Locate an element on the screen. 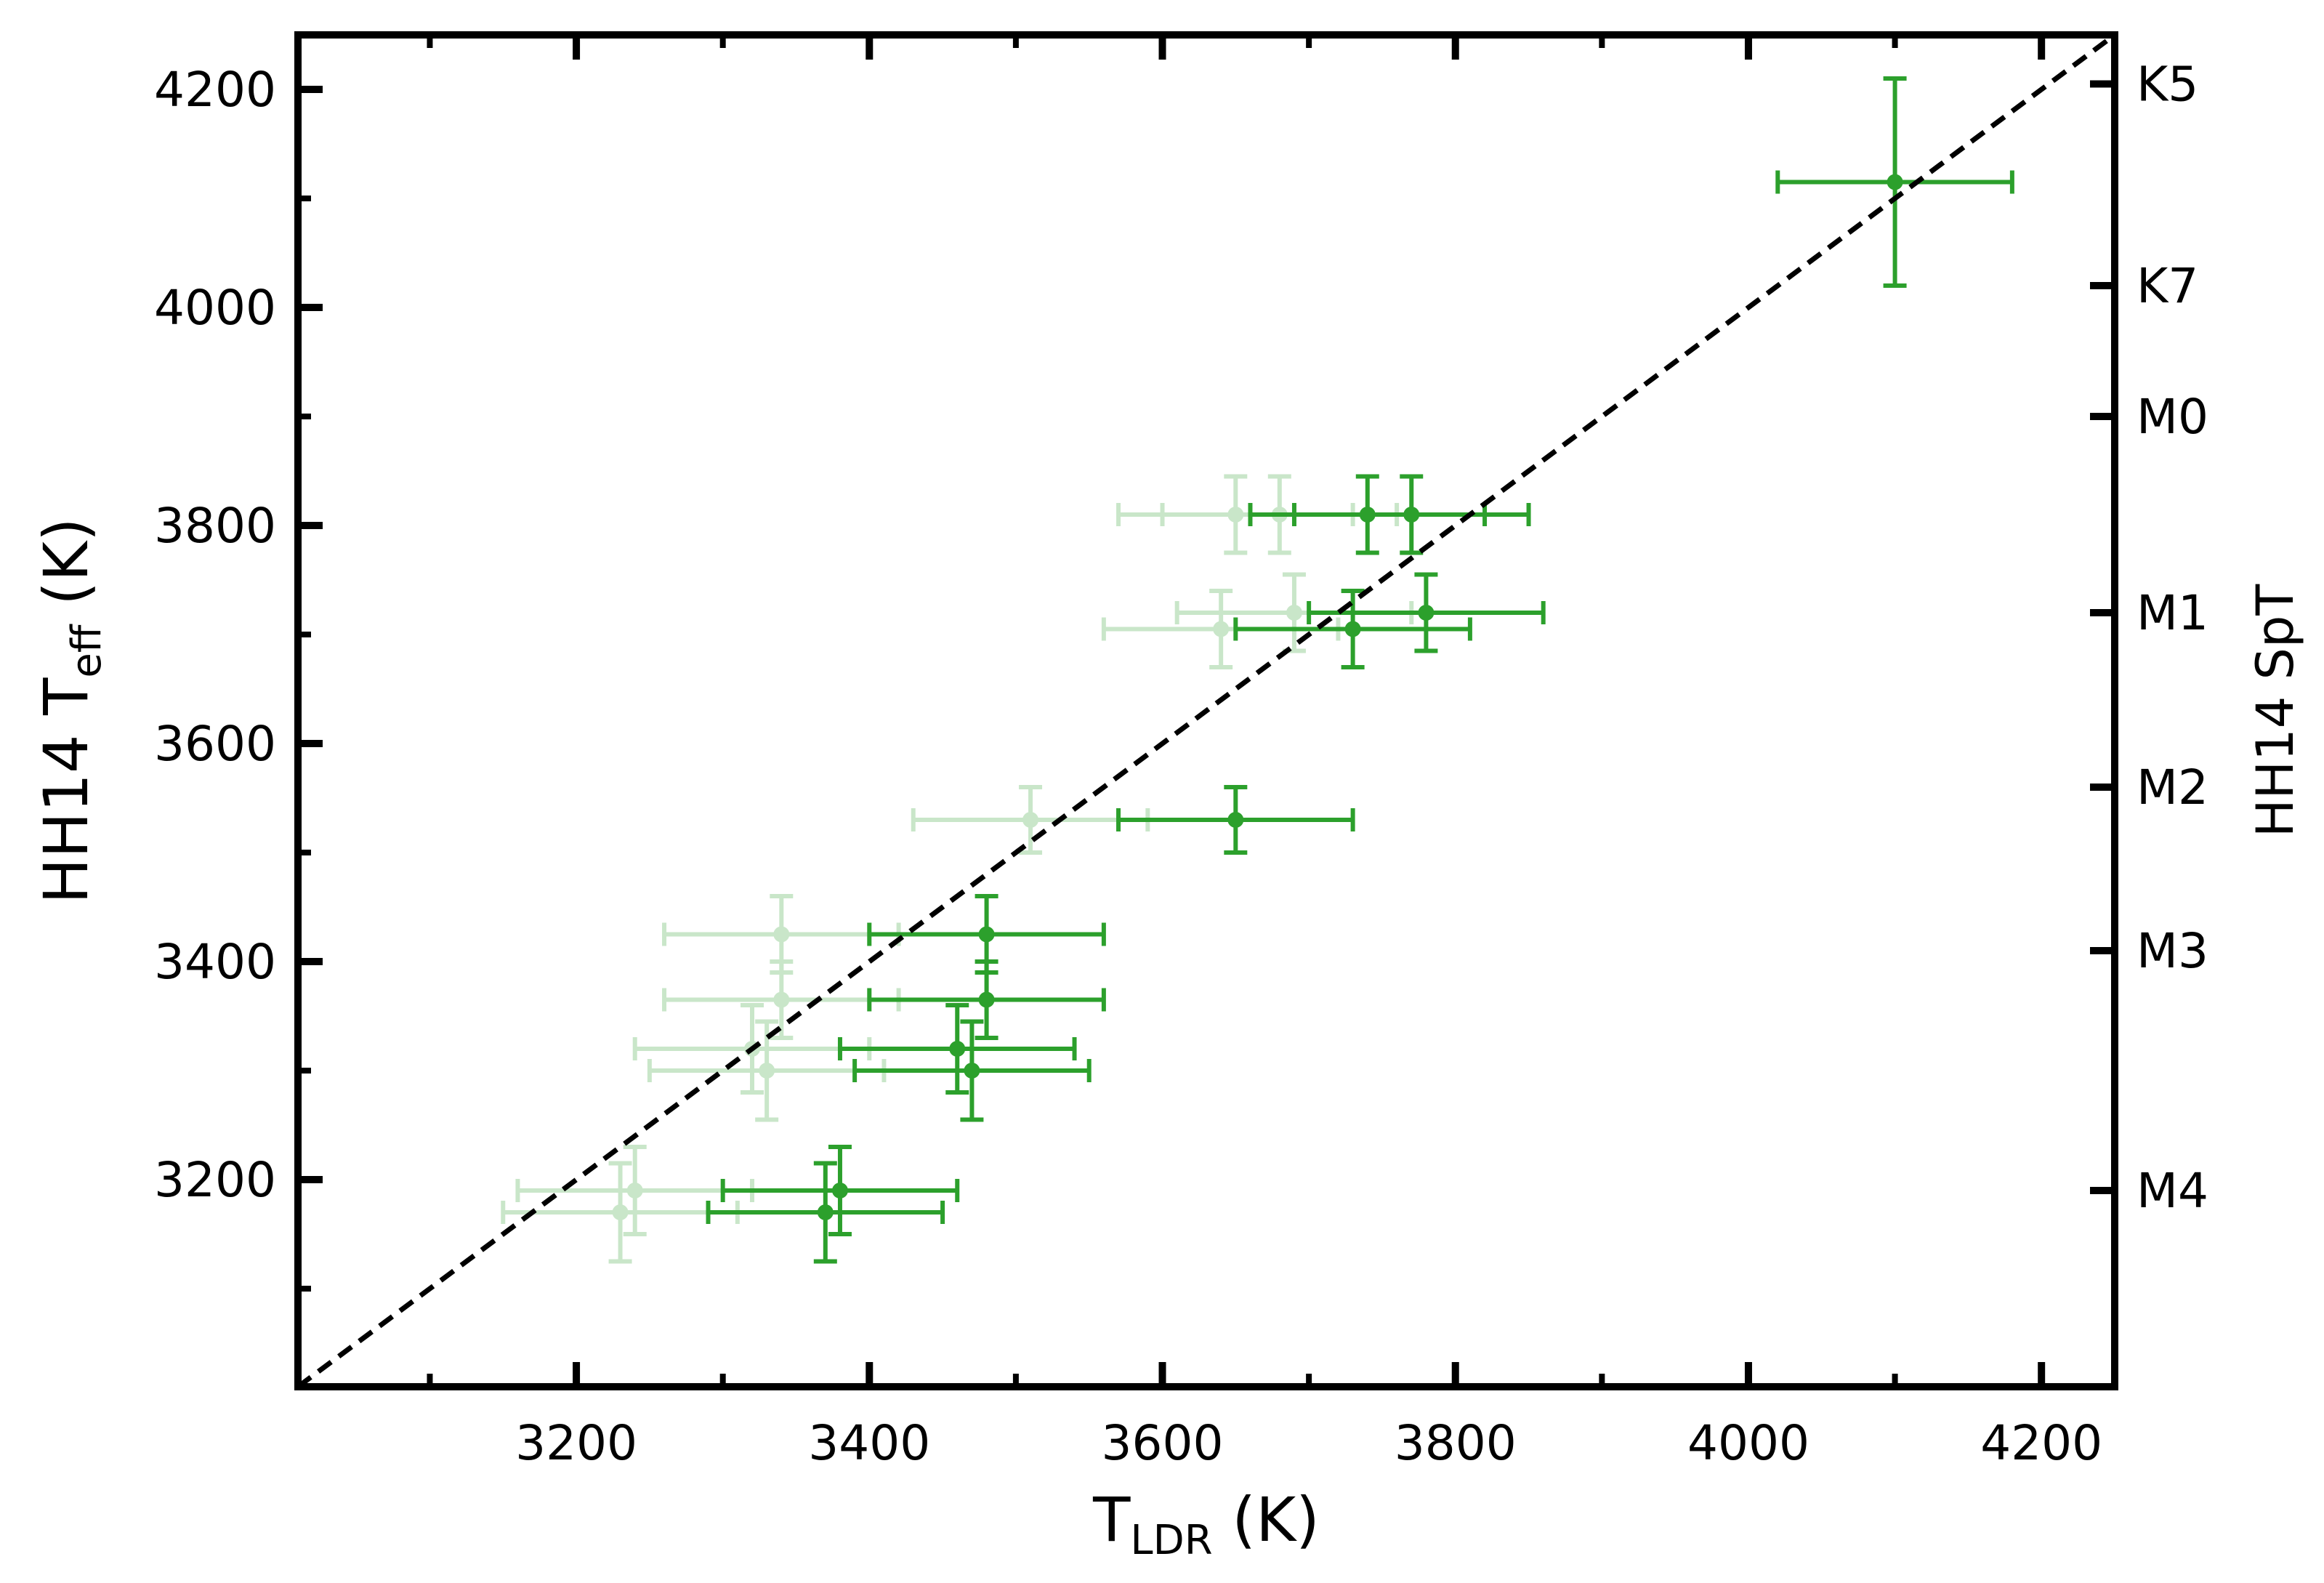  spt-tick-label: K7 is located at coordinates (2168, 286).